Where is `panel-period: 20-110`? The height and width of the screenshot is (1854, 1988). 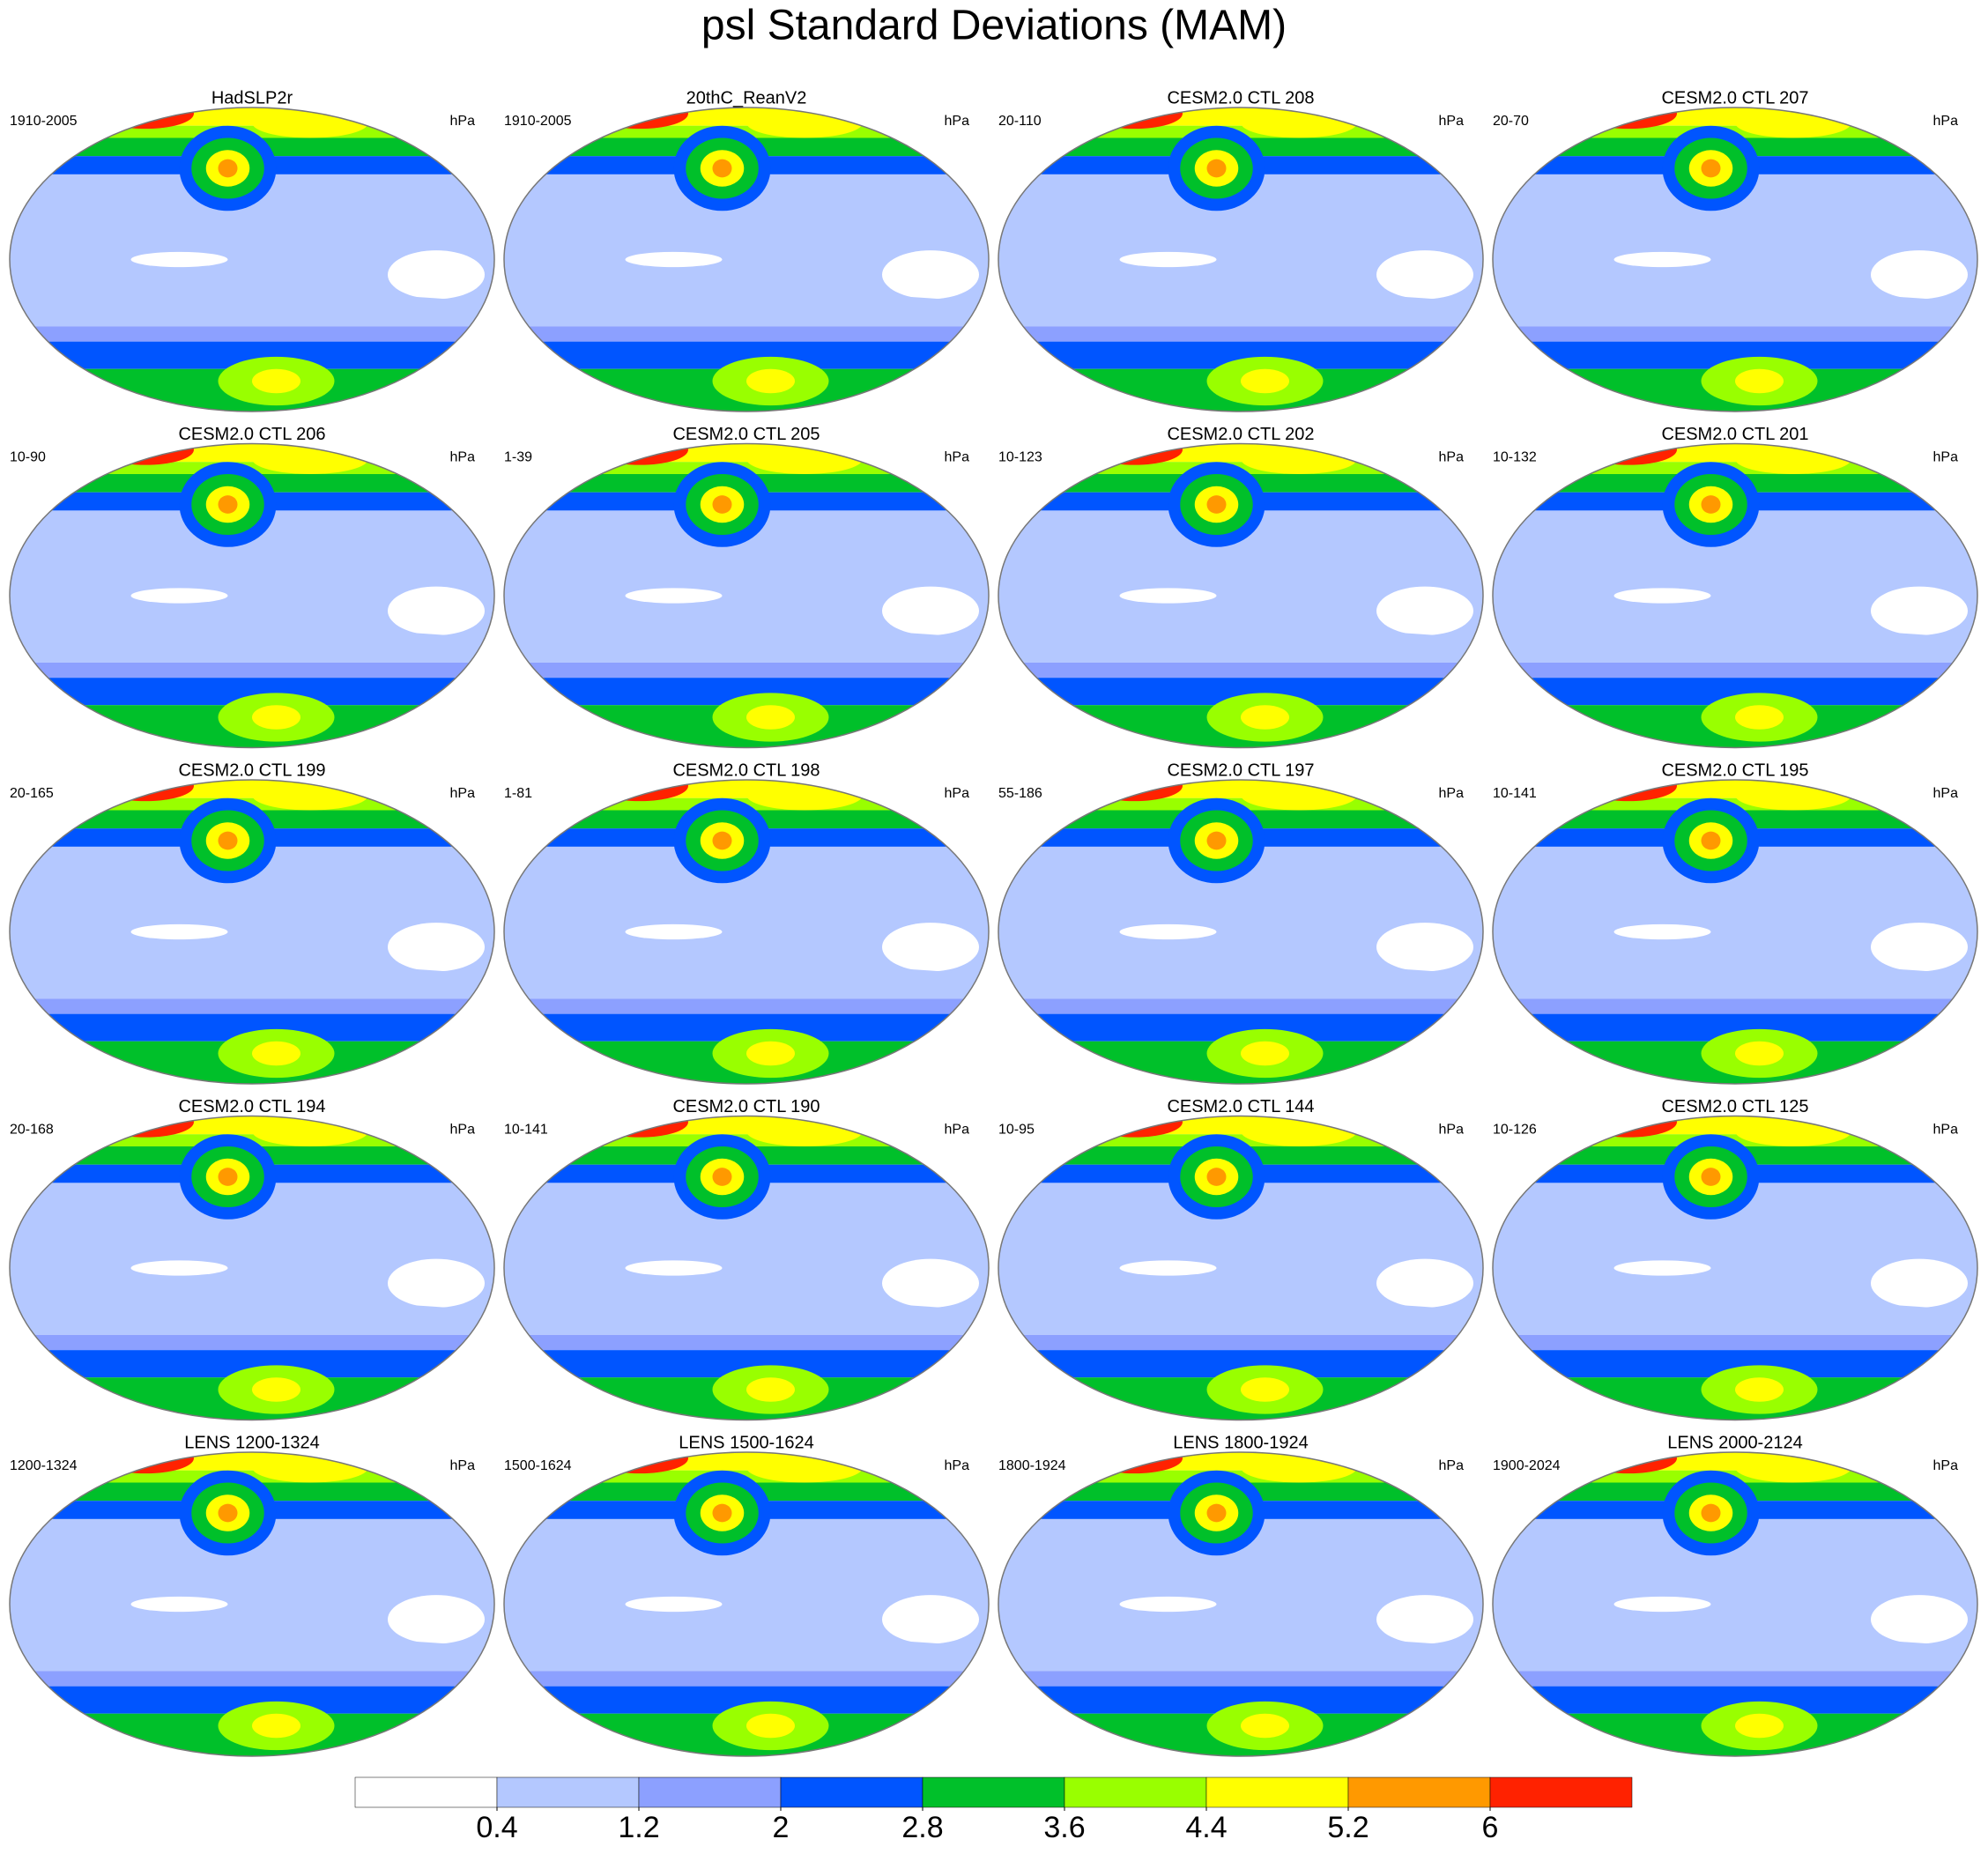
panel-period: 20-110 is located at coordinates (1020, 121).